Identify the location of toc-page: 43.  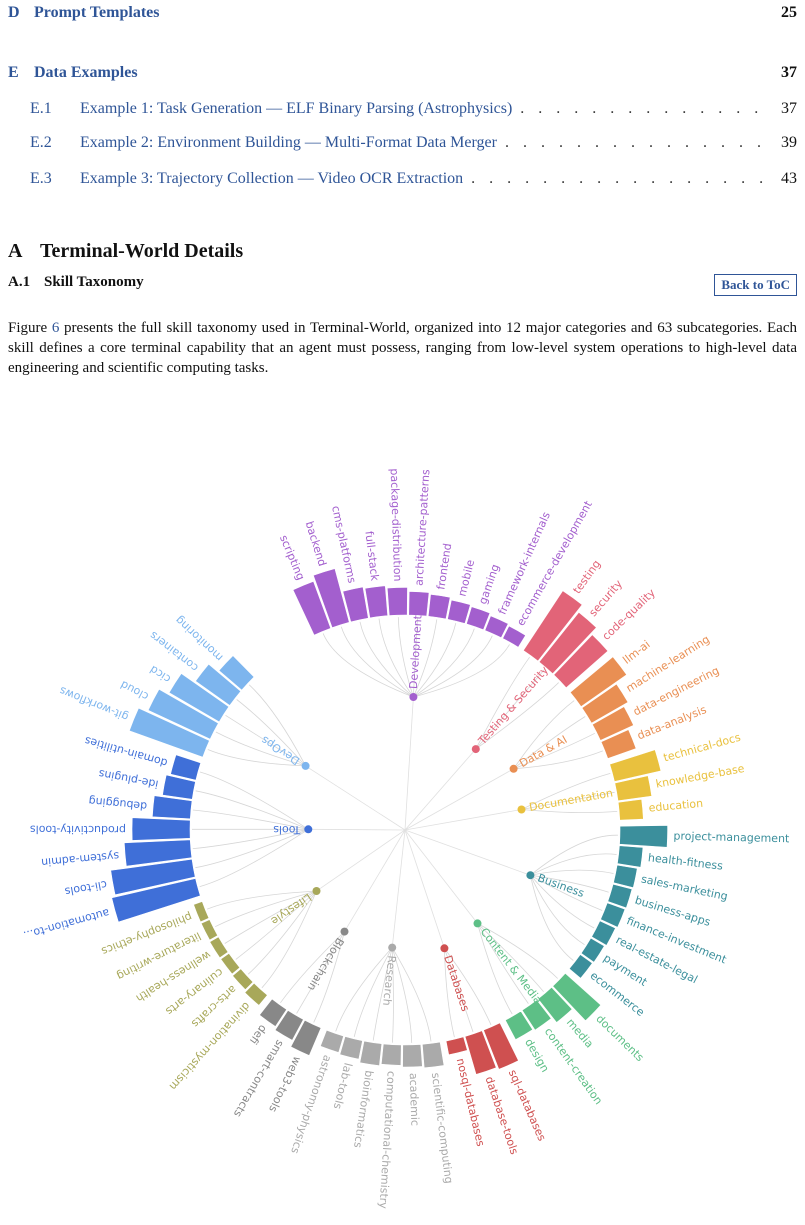
(789, 178).